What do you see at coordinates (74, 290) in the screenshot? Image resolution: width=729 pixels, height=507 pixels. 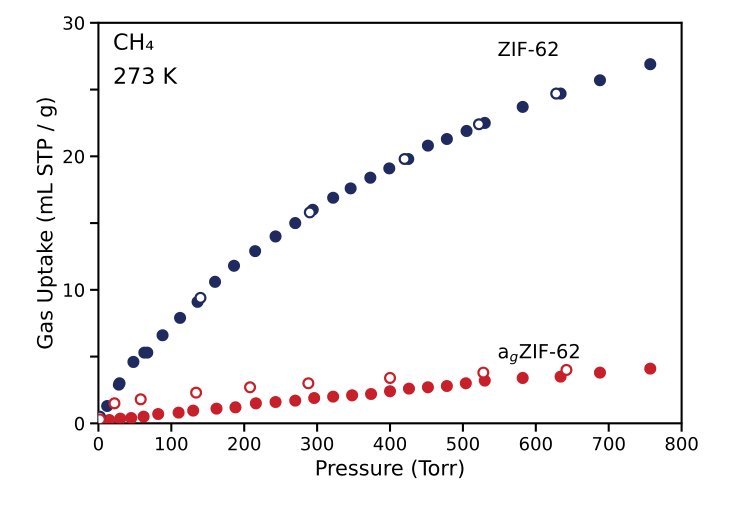 I see `y-tick-label: 10` at bounding box center [74, 290].